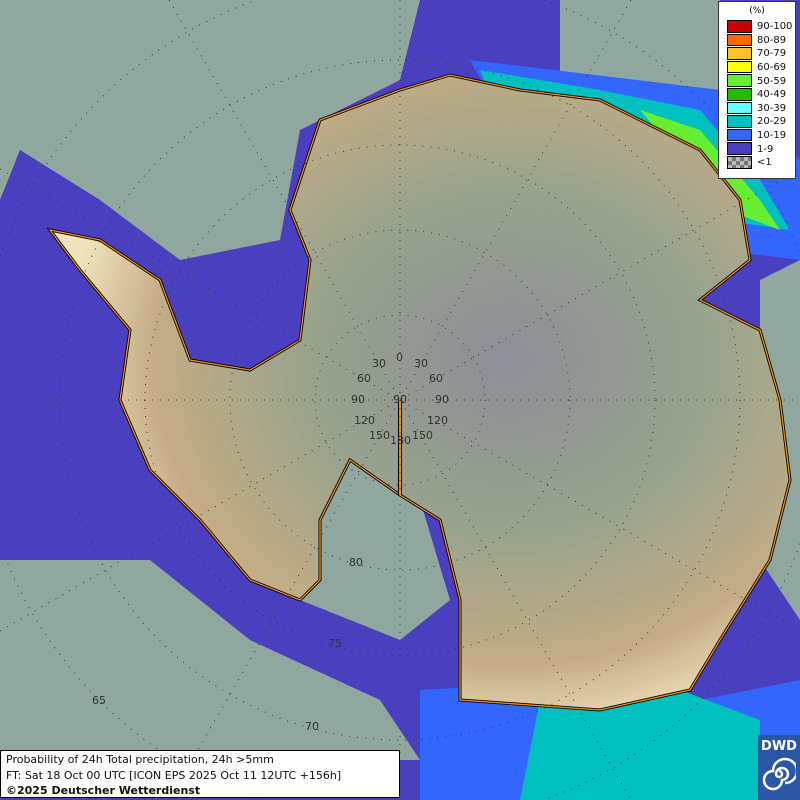 The image size is (800, 800). I want to click on legend-item: 1-9, so click(757, 149).